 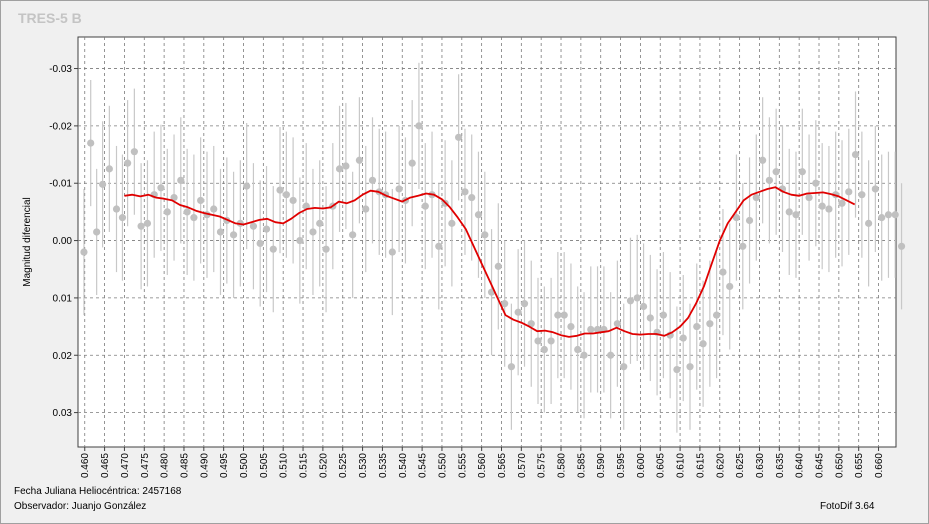 What do you see at coordinates (165, 465) in the screenshot?
I see `x-tick-label: 0.480` at bounding box center [165, 465].